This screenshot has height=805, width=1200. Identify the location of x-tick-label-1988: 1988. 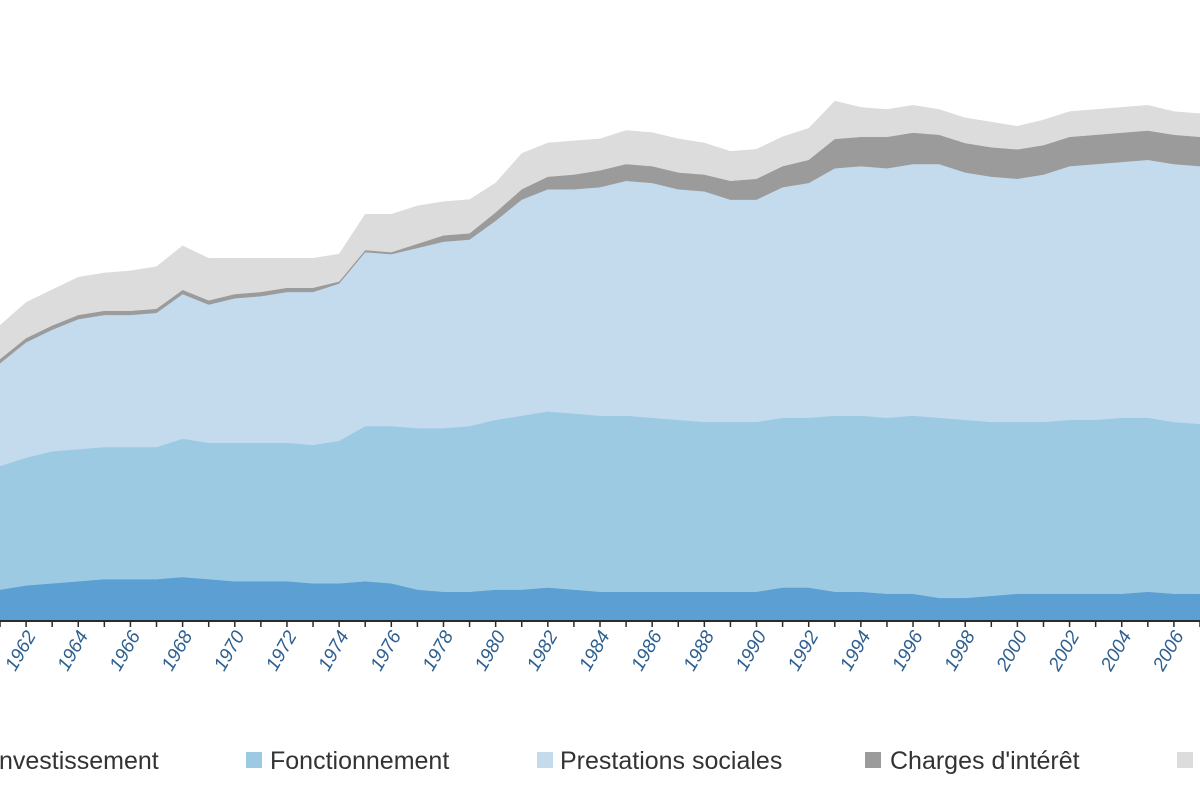
(700, 650).